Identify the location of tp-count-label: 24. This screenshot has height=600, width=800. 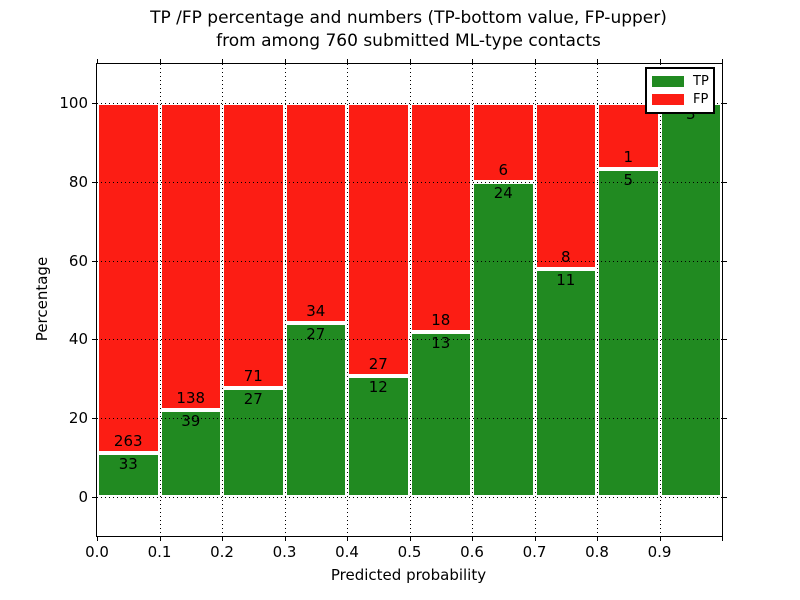
(503, 193).